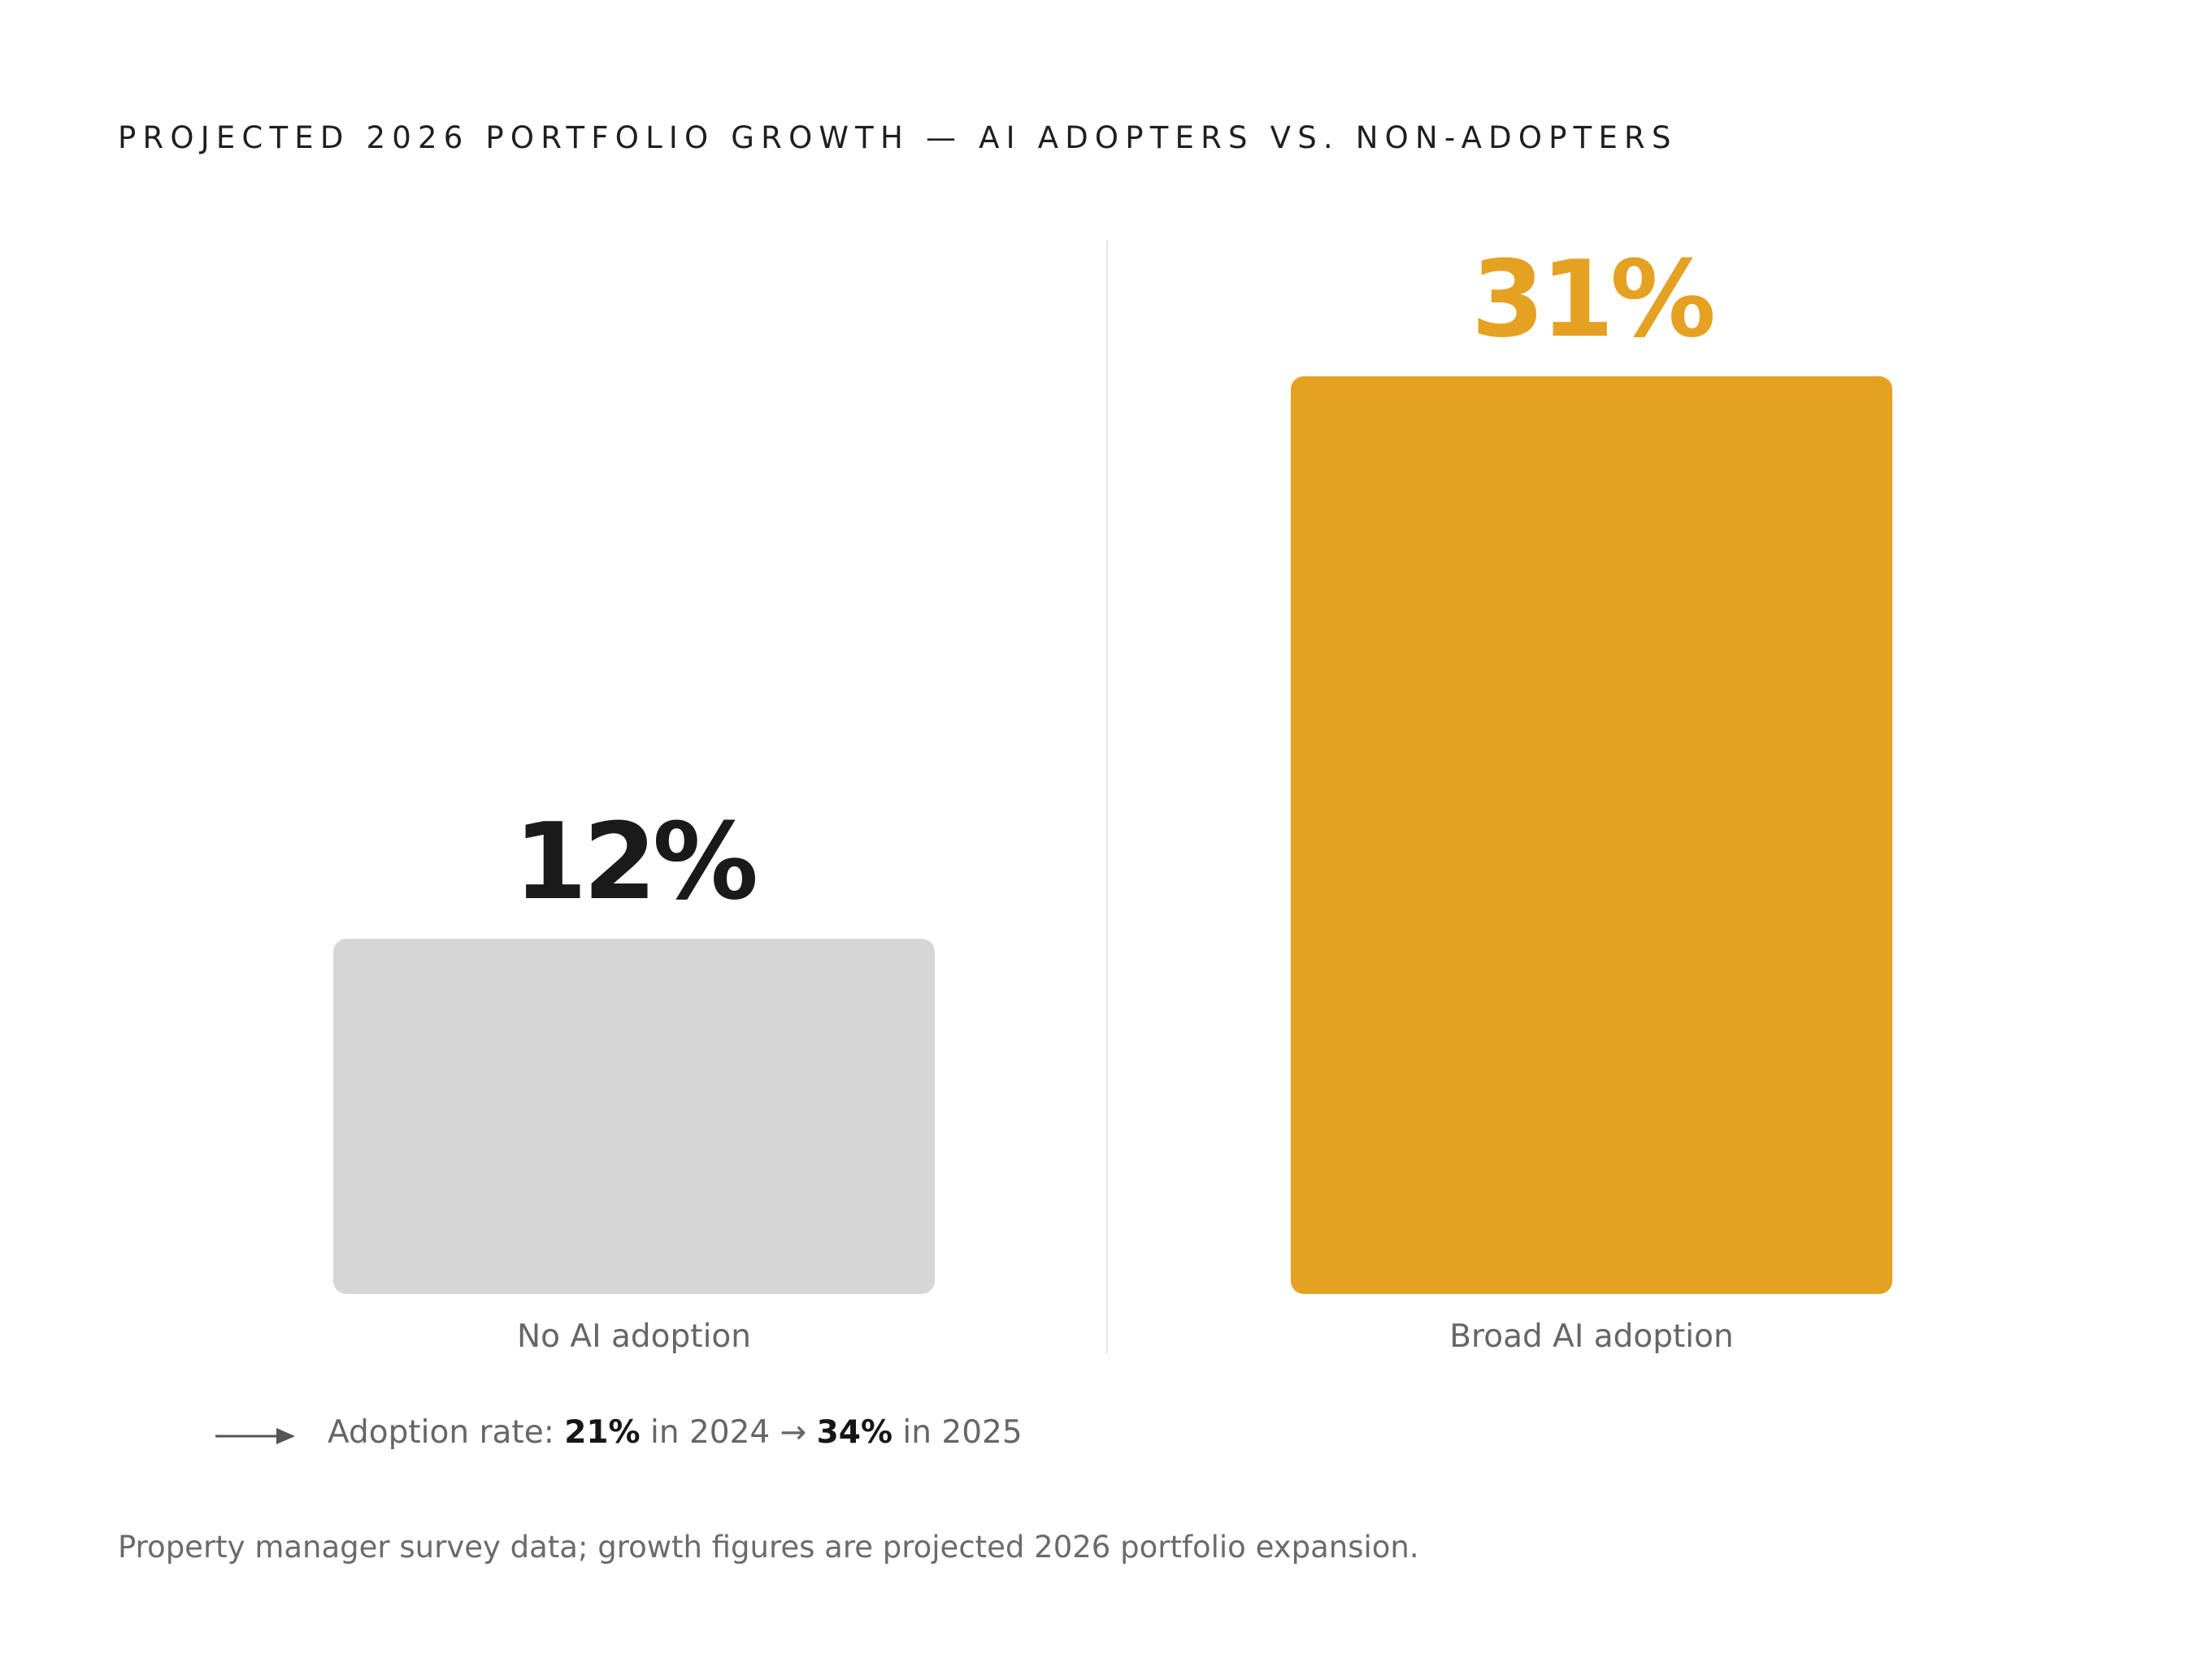 The height and width of the screenshot is (1680, 2202). What do you see at coordinates (728, 1433) in the screenshot?
I see `adoption-mid: in 2024 →` at bounding box center [728, 1433].